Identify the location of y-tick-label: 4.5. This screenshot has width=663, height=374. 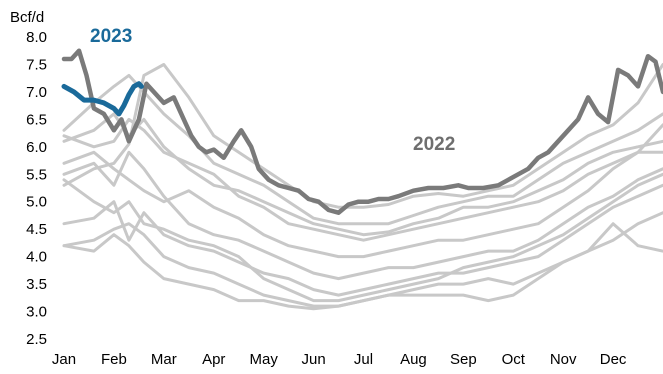
(36, 229).